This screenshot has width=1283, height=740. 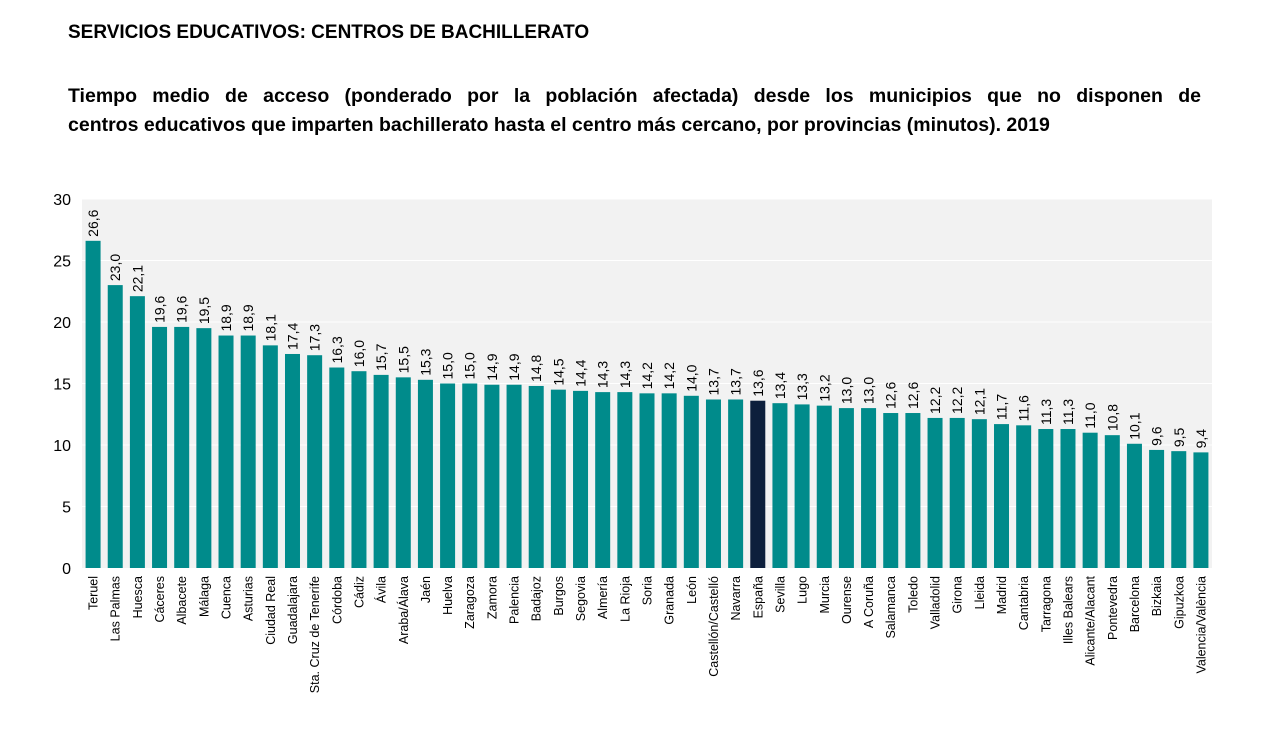 What do you see at coordinates (359, 592) in the screenshot?
I see `x-tick-label: Cádiz` at bounding box center [359, 592].